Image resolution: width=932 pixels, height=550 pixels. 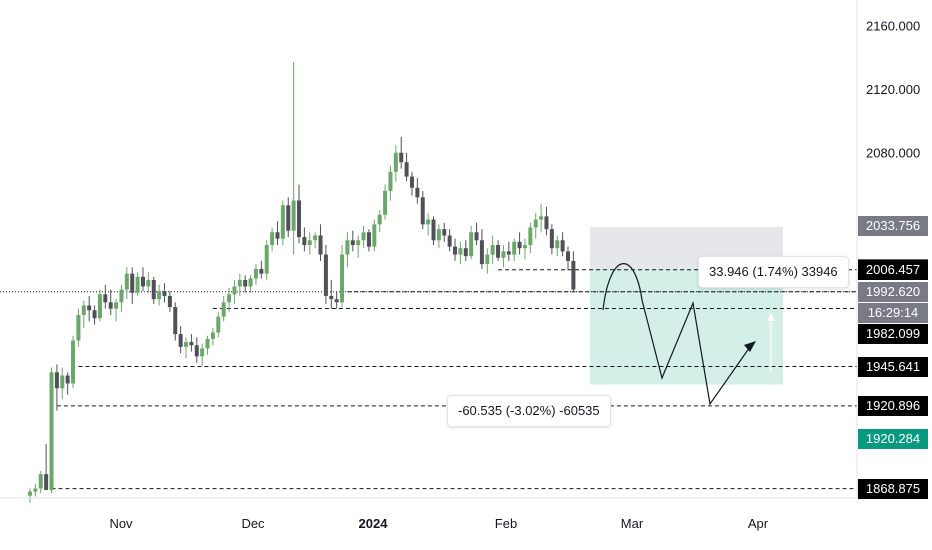 I want to click on price-tag-7: 1920.896, so click(x=893, y=405).